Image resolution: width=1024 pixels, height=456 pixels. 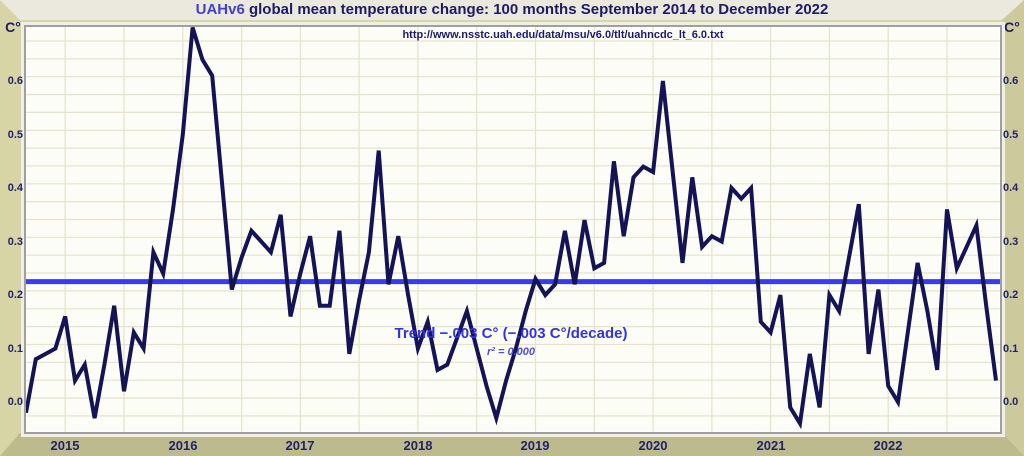 I want to click on y-tick-left-0.0: 0.0, so click(x=15, y=402).